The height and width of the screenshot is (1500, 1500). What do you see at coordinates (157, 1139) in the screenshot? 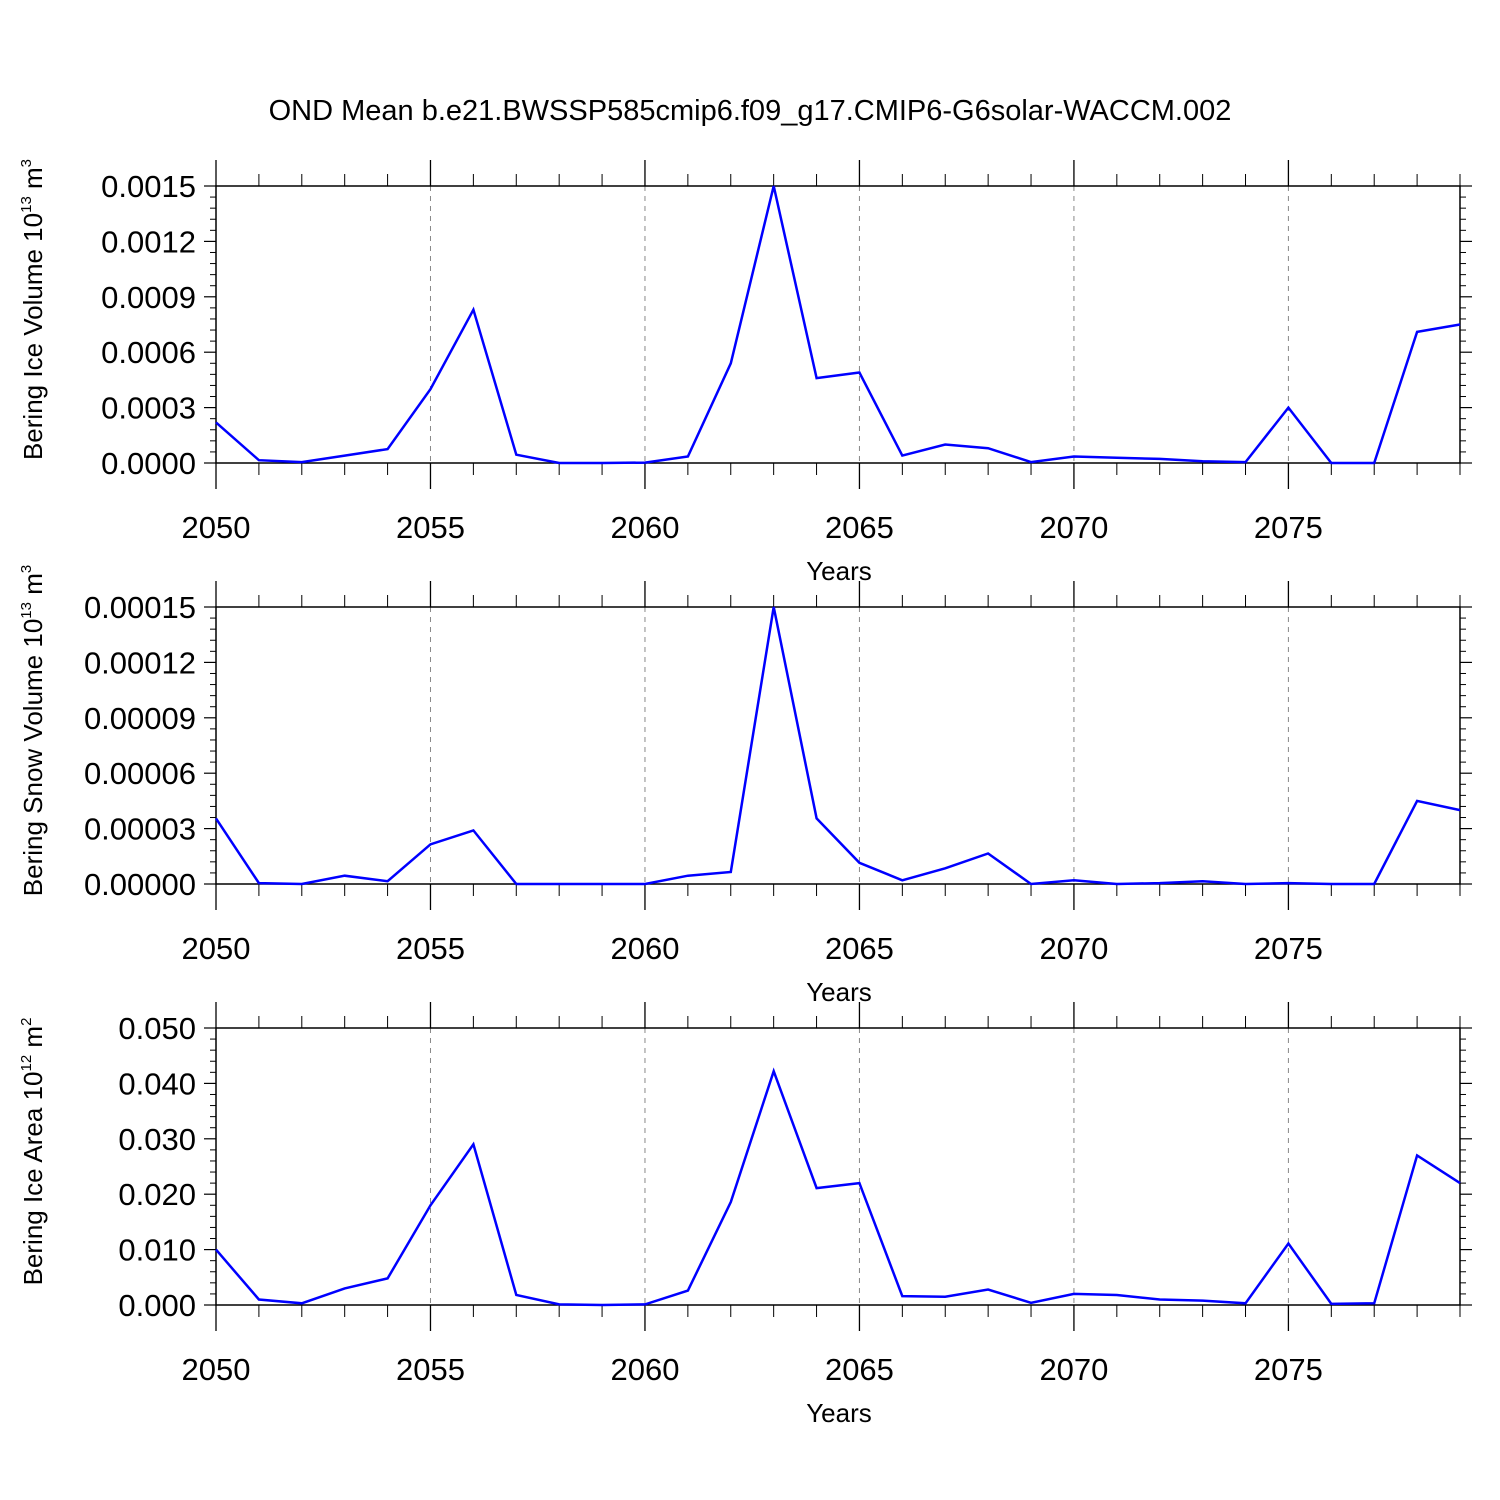
I see `y-tick-label: 0.030` at bounding box center [157, 1139].